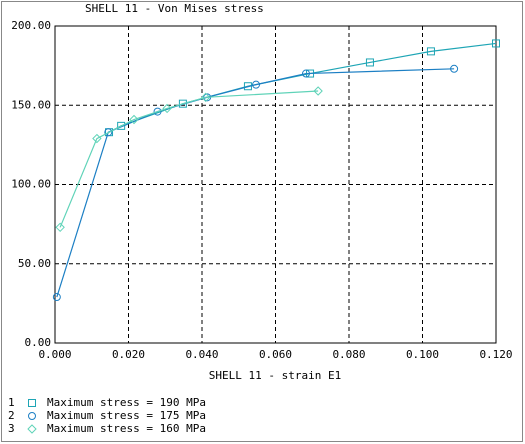  What do you see at coordinates (31, 104) in the screenshot?
I see `y-tick-label: 150.00` at bounding box center [31, 104].